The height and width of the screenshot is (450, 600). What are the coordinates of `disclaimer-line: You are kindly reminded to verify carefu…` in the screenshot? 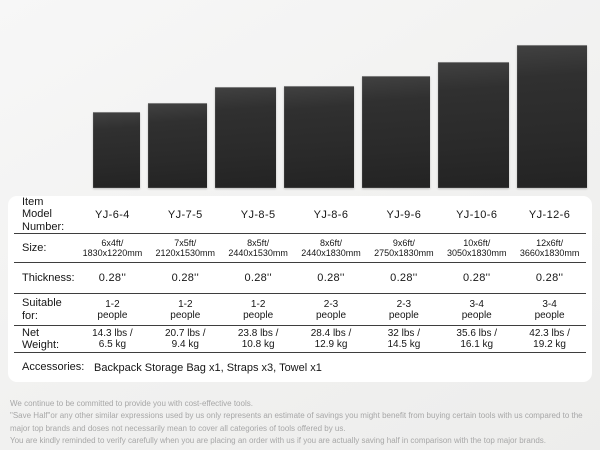 It's located at (278, 441).